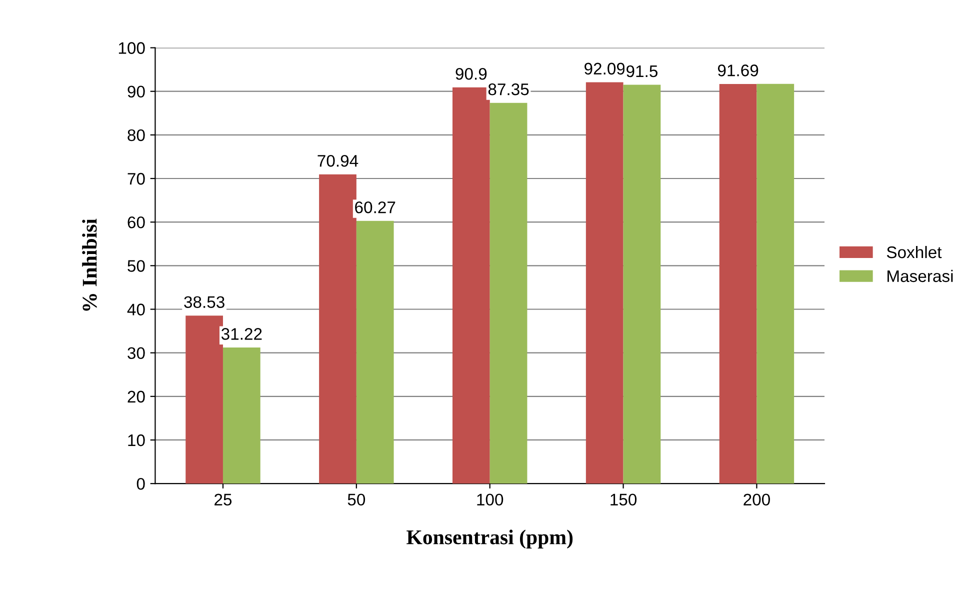 This screenshot has height=597, width=970. Describe the element at coordinates (471, 74) in the screenshot. I see `data-label: 90.9` at that location.